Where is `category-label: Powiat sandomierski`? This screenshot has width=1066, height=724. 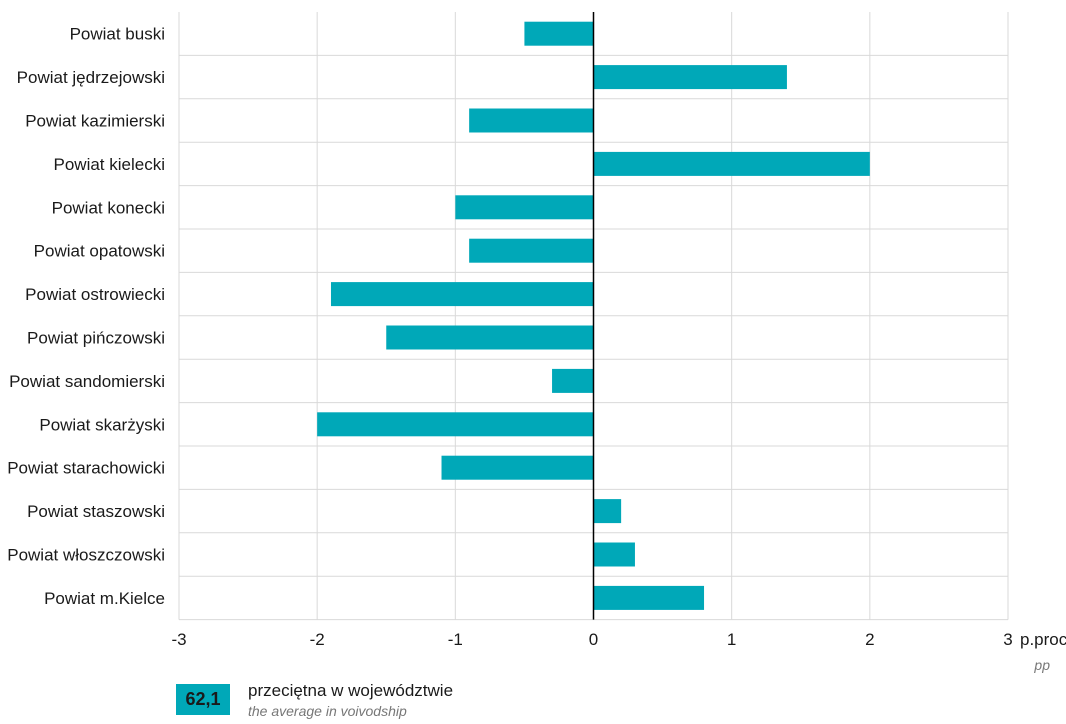
category-label: Powiat sandomierski is located at coordinates (87, 381).